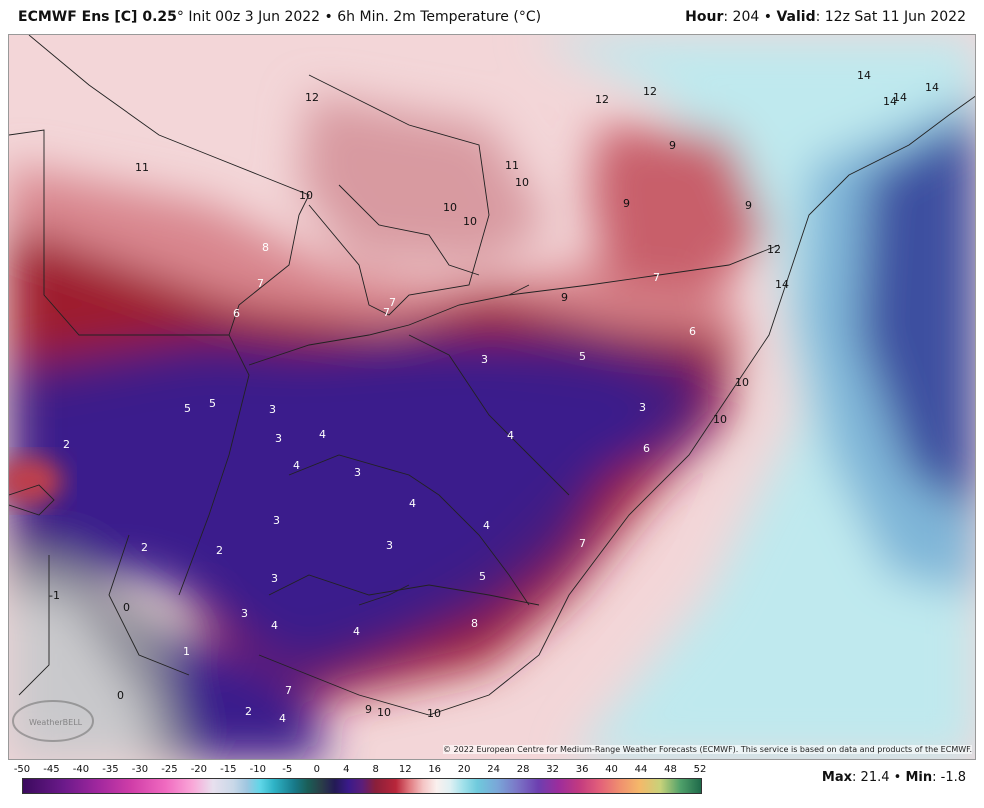  What do you see at coordinates (523, 769) in the screenshot?
I see `colorbar-tick-label: 28` at bounding box center [523, 769].